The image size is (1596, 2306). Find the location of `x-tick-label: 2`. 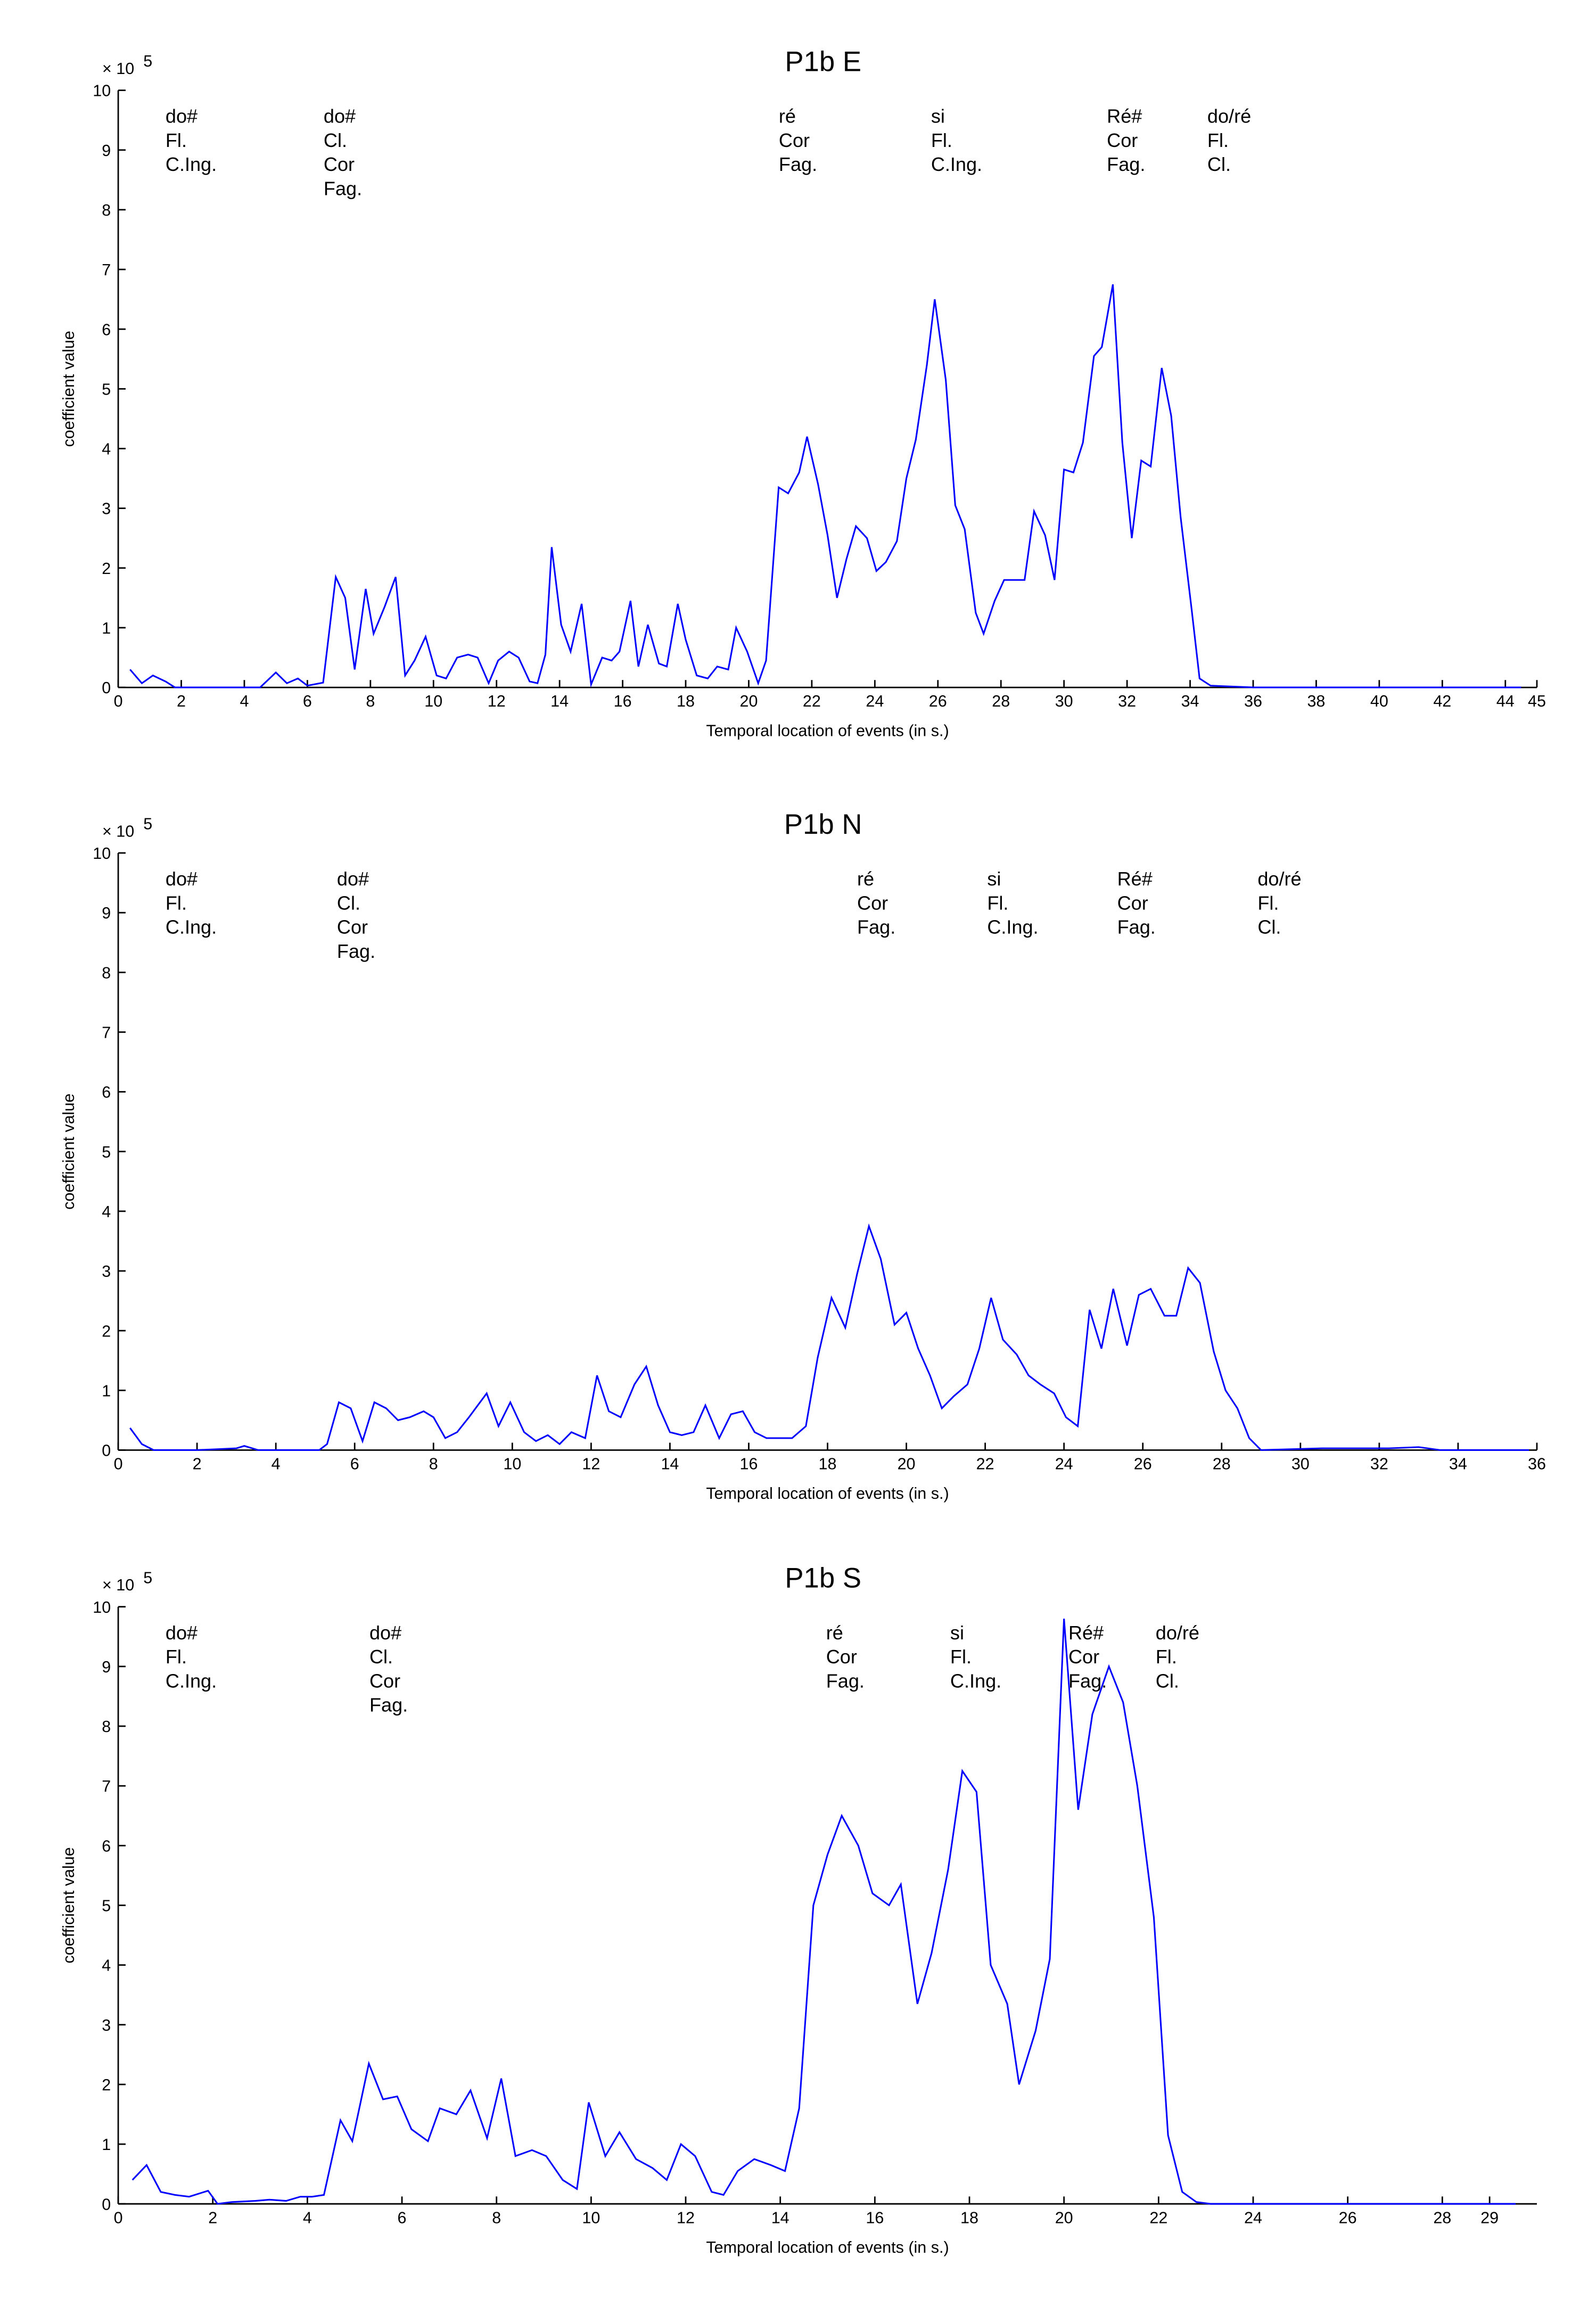

x-tick-label: 2 is located at coordinates (181, 701).